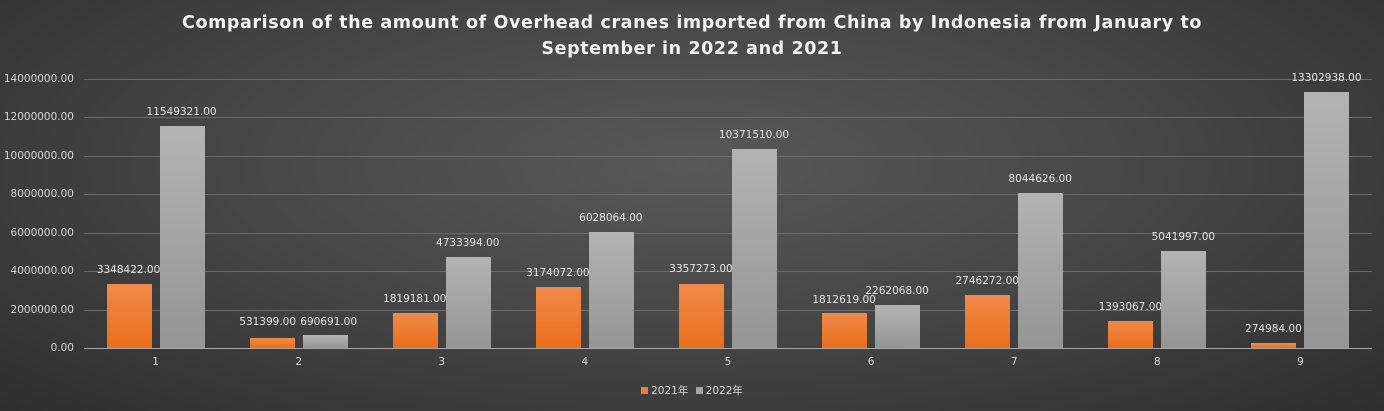 The image size is (1384, 411). Describe the element at coordinates (1014, 362) in the screenshot. I see `x-axis-tick-label: 7` at that location.